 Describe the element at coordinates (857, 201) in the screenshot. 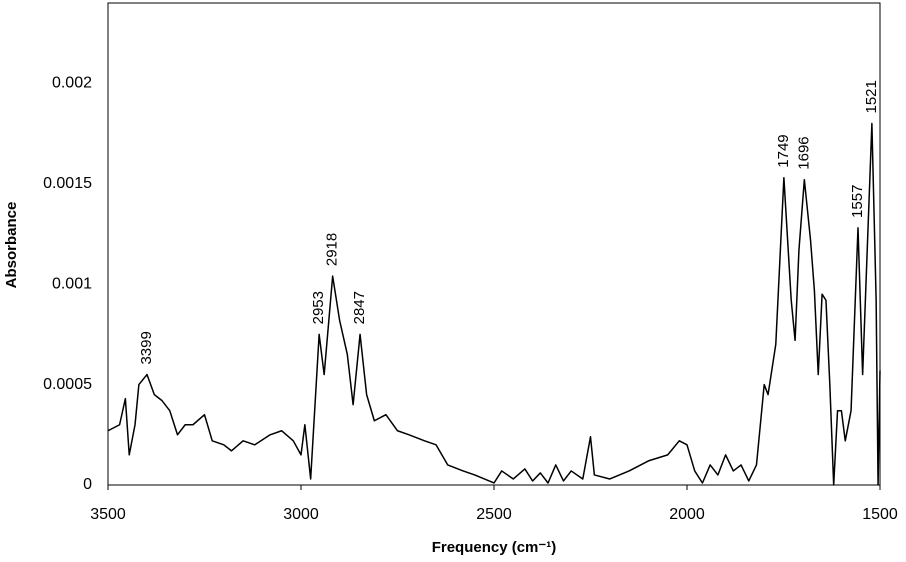

I see `peak-label: 1557` at that location.